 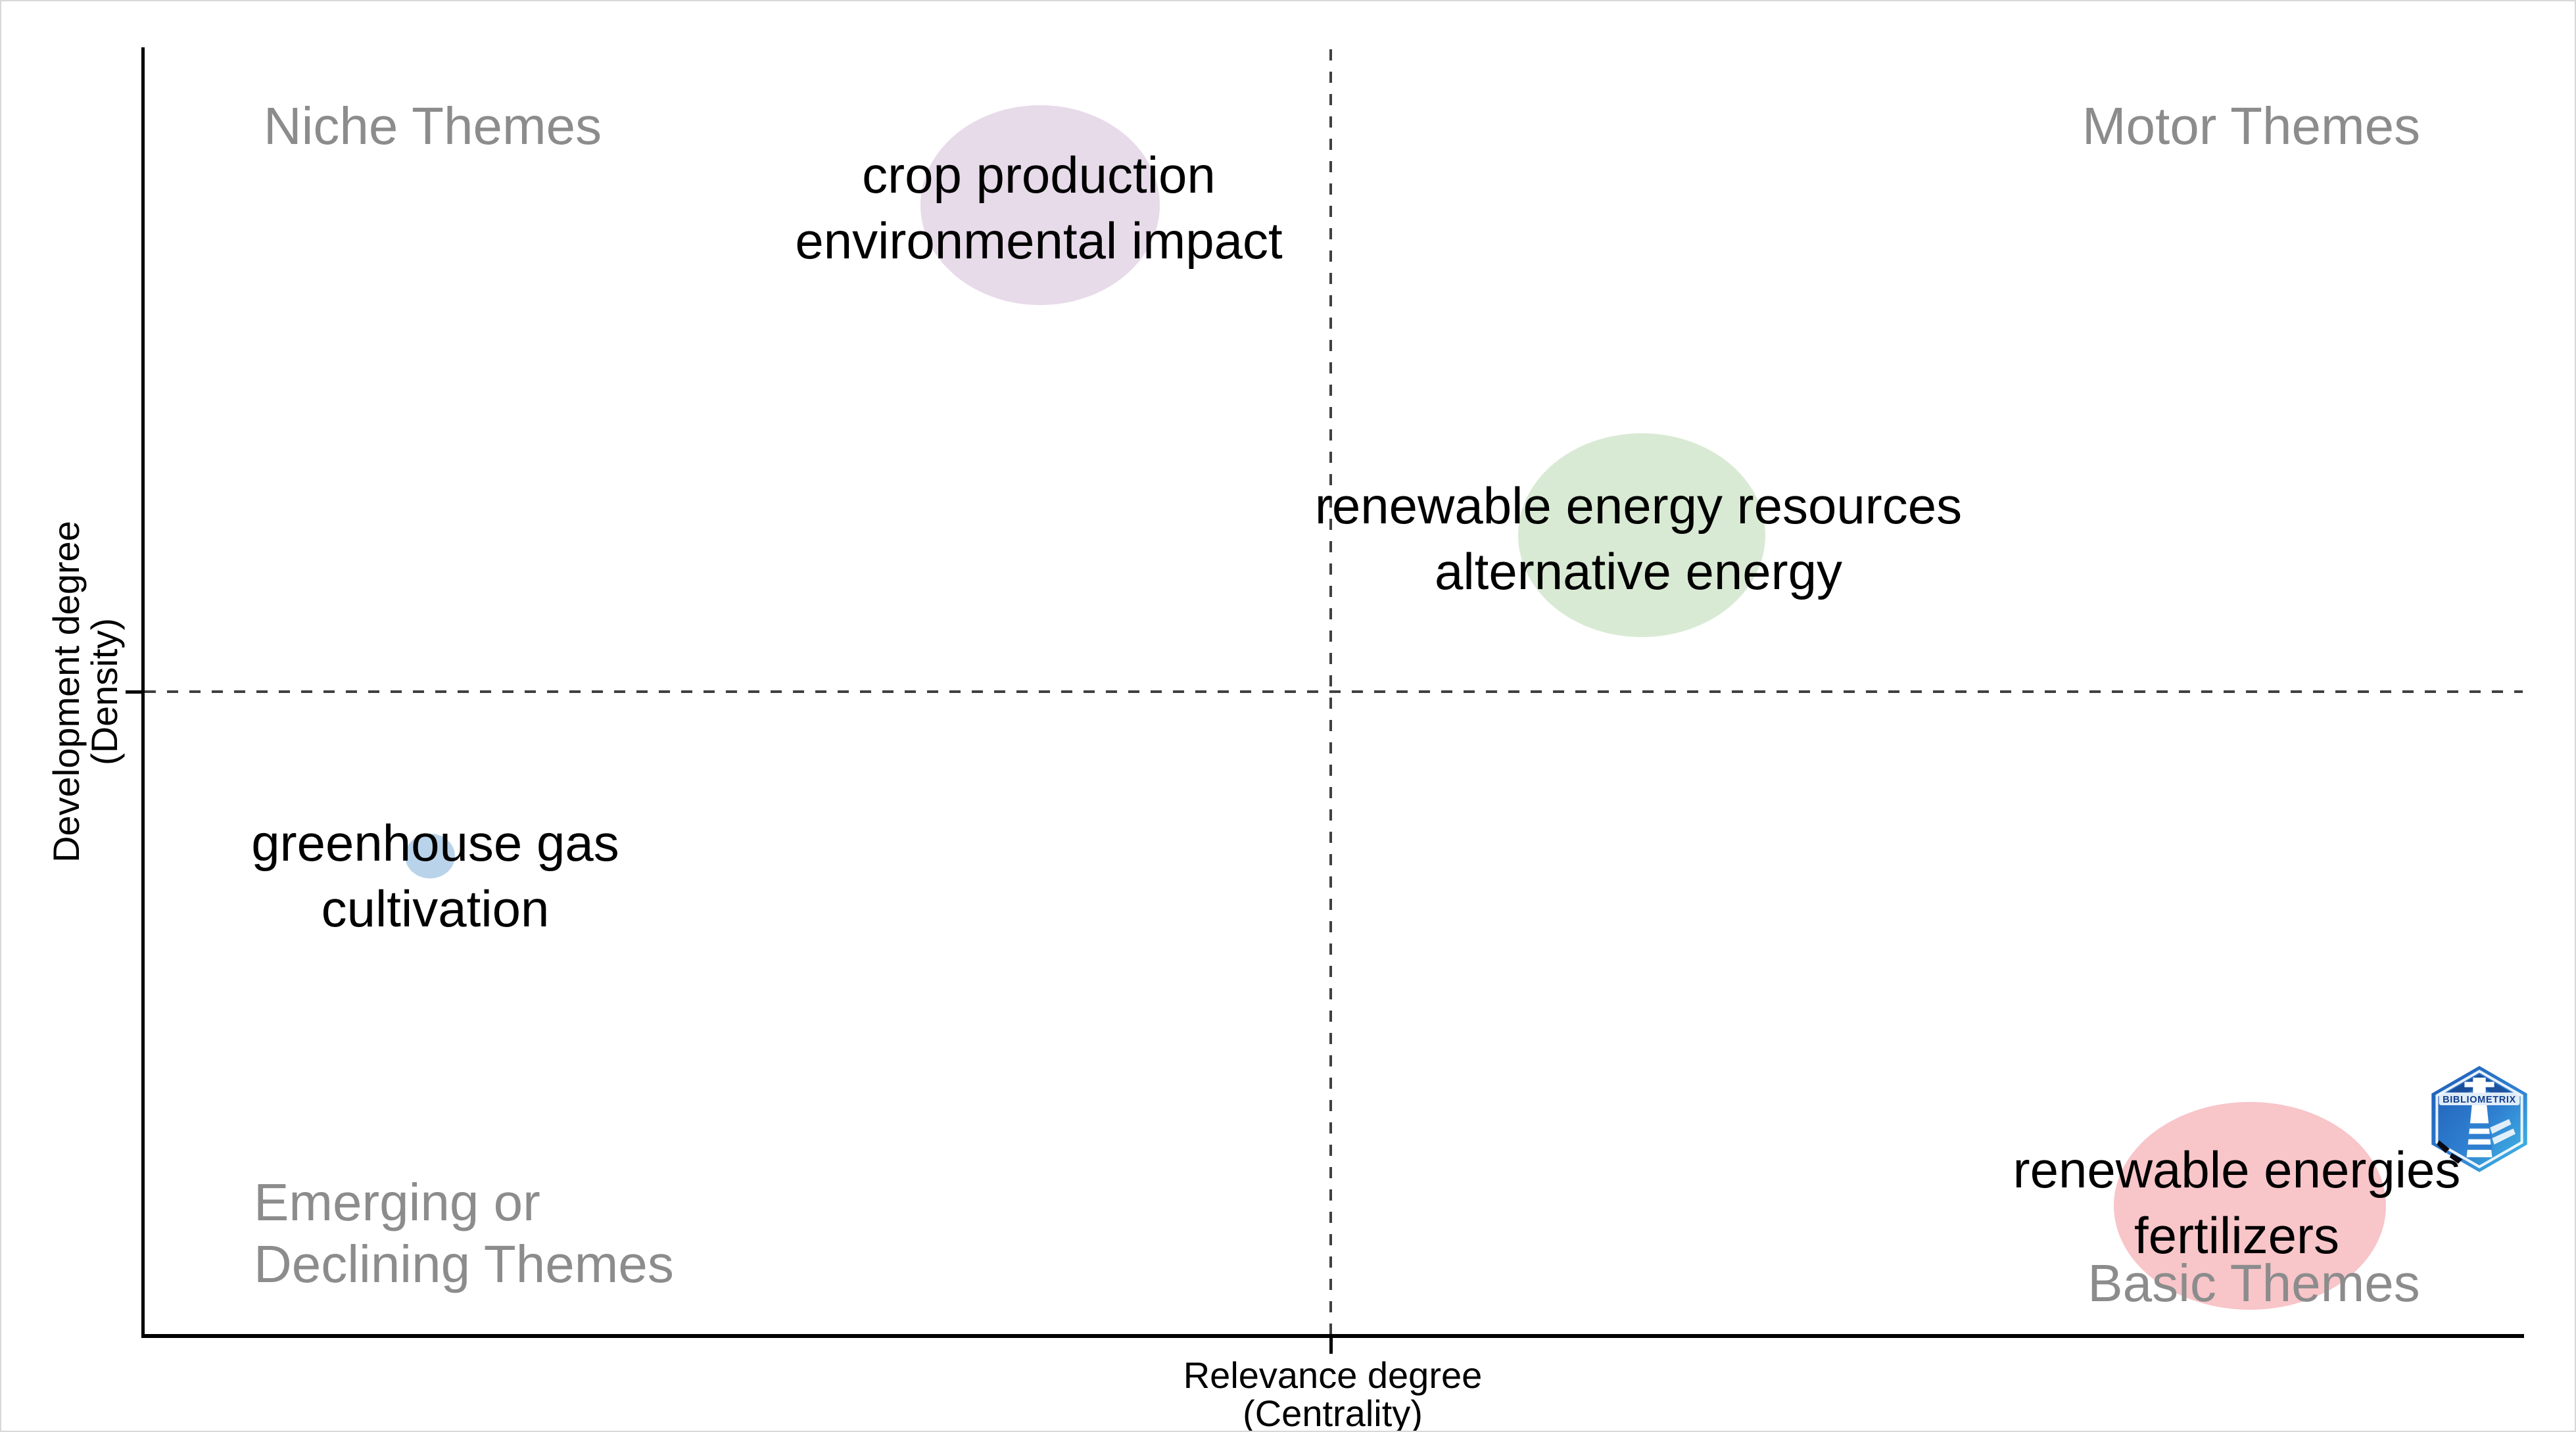 What do you see at coordinates (2254, 1283) in the screenshot?
I see `quadrant-label-basic-themes: Basic Themes` at bounding box center [2254, 1283].